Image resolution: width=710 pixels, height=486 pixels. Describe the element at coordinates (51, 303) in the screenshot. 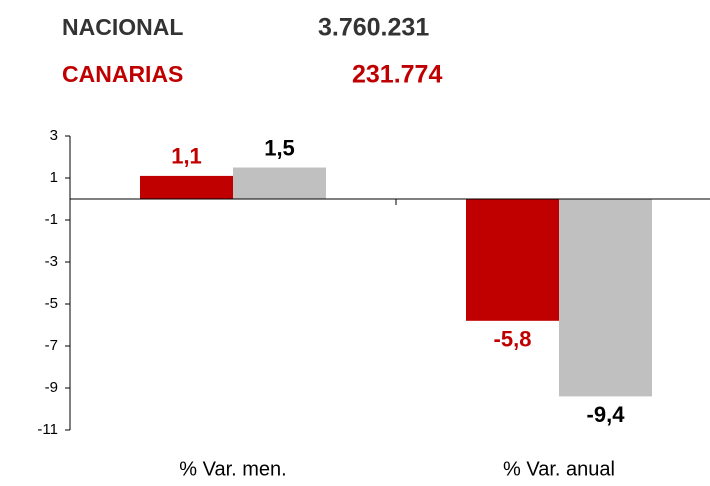

I see `y-tick-label: -5` at that location.